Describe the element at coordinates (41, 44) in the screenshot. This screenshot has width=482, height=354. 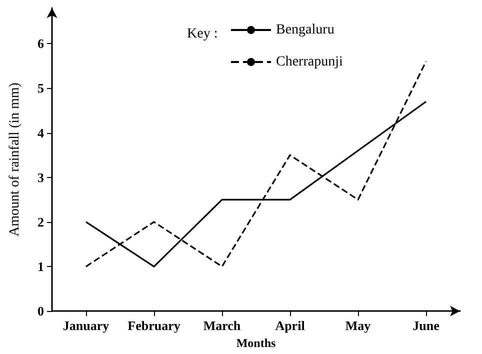
I see `y-tick-label: 6` at that location.